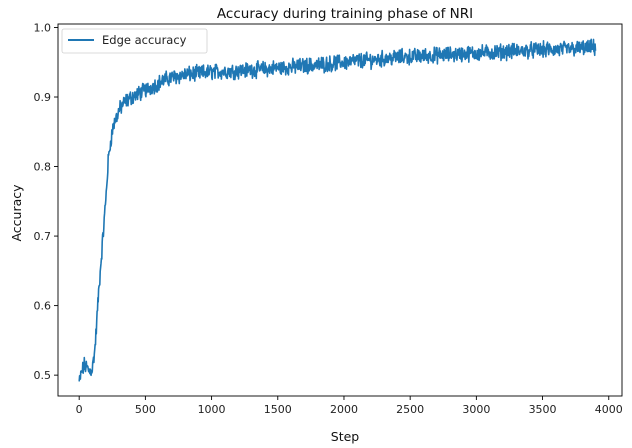 This screenshot has width=632, height=448. I want to click on y-tick-label: 0.5, so click(43, 375).